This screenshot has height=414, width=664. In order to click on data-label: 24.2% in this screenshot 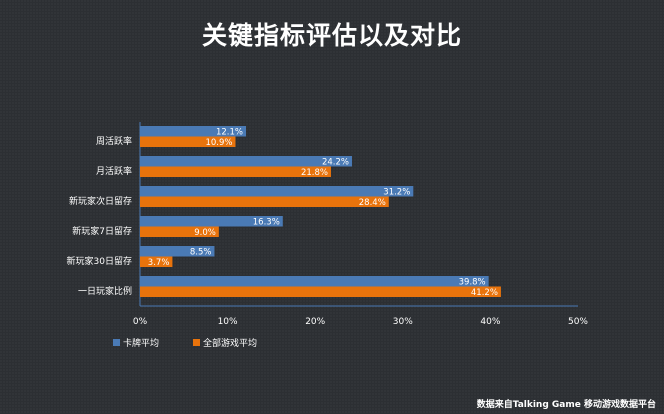, I will do `click(335, 163)`.